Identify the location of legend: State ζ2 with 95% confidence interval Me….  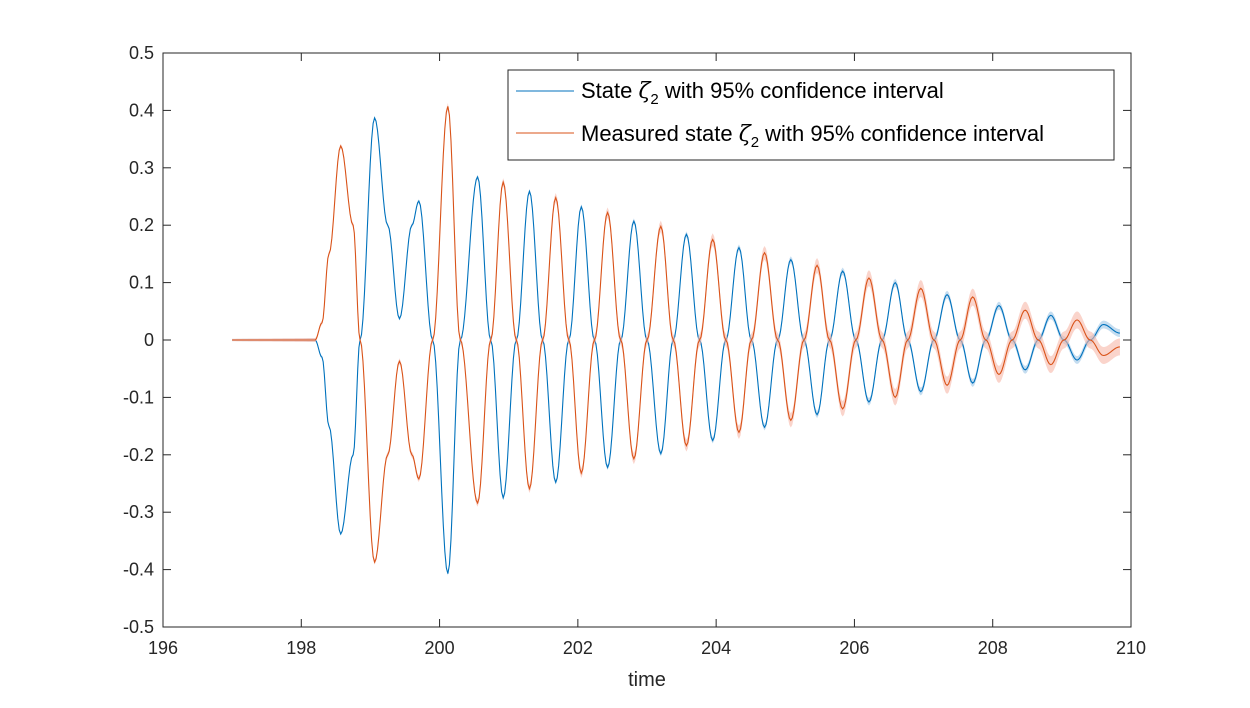
(811, 115).